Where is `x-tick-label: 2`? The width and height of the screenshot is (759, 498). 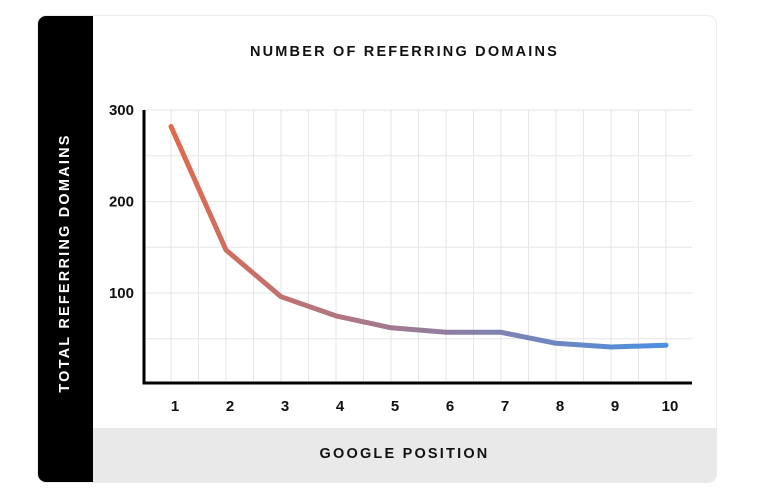 x-tick-label: 2 is located at coordinates (230, 406).